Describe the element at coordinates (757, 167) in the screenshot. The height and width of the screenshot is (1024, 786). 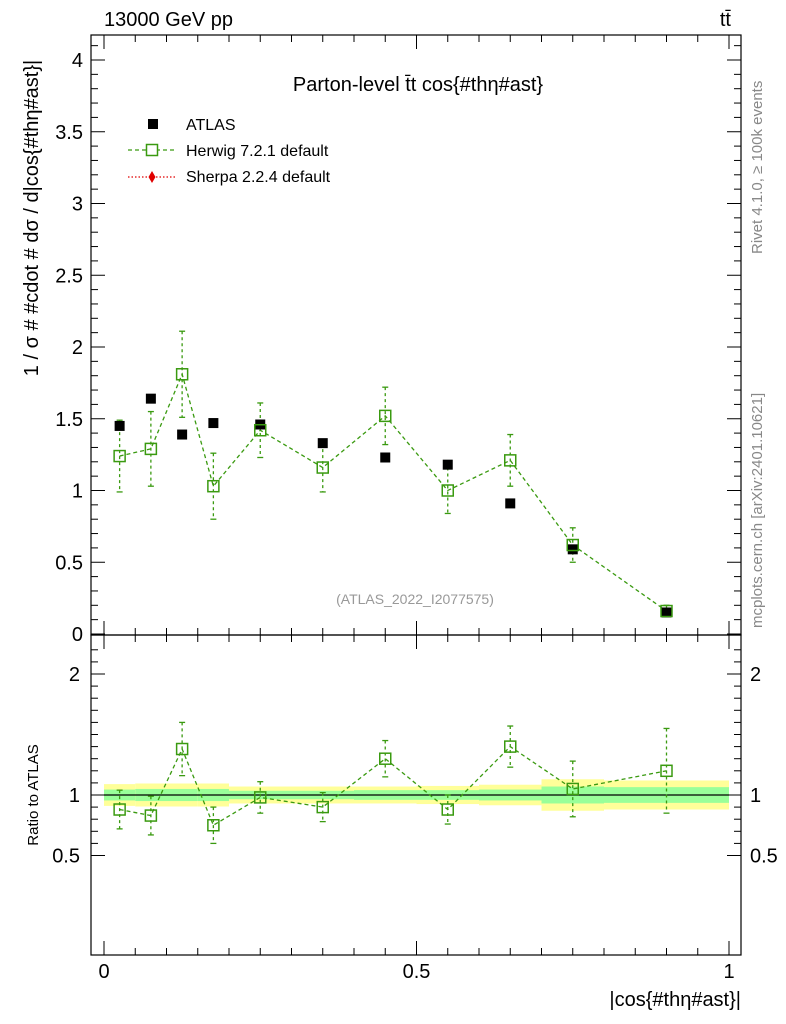
I see `rivet-label: Rivet 4.1.0, ≥ 100k events` at that location.